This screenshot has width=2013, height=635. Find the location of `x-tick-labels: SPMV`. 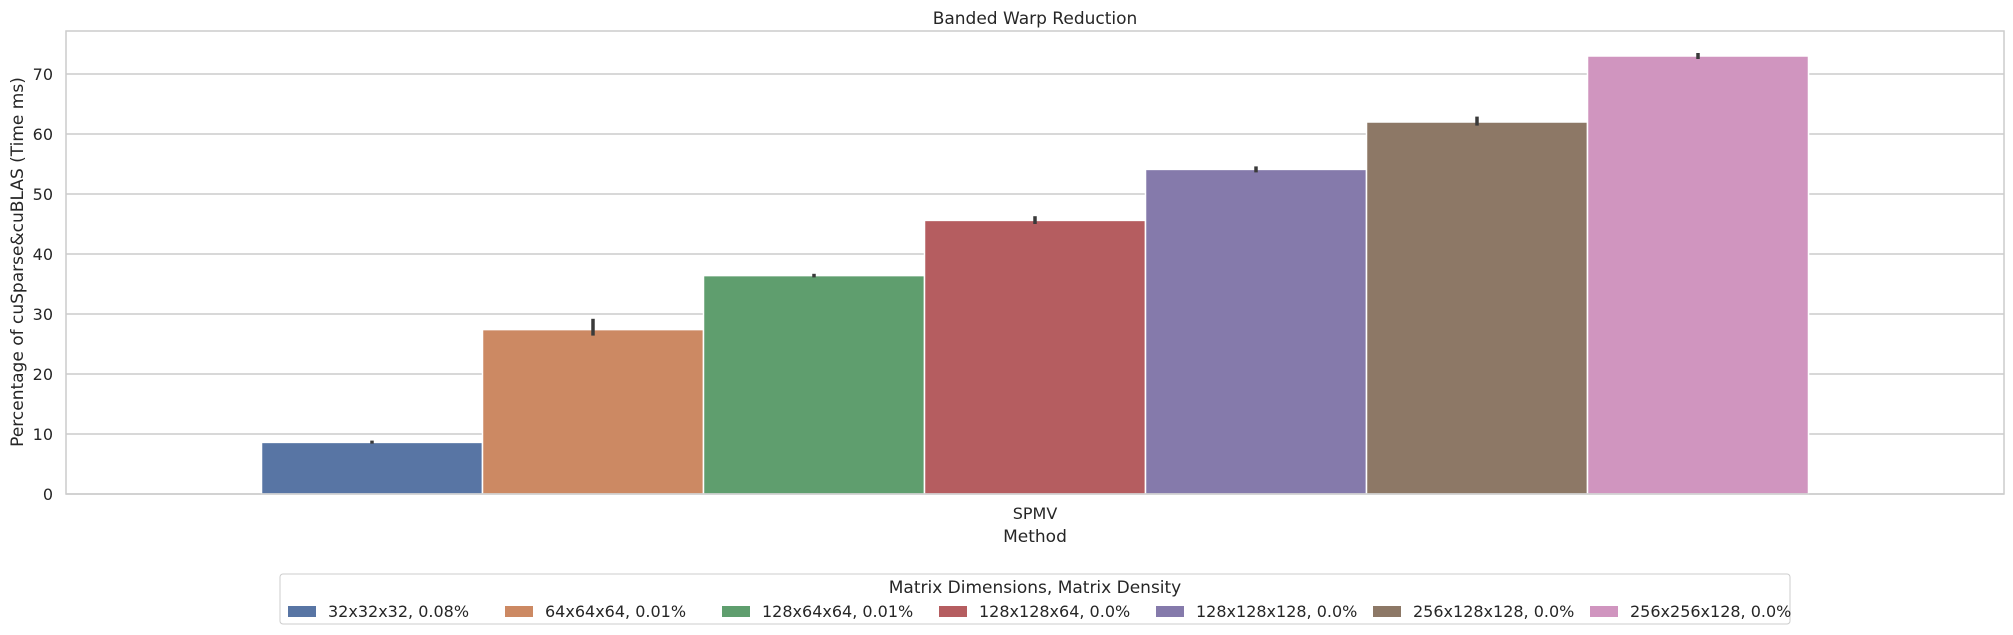

x-tick-labels: SPMV is located at coordinates (1035, 513).